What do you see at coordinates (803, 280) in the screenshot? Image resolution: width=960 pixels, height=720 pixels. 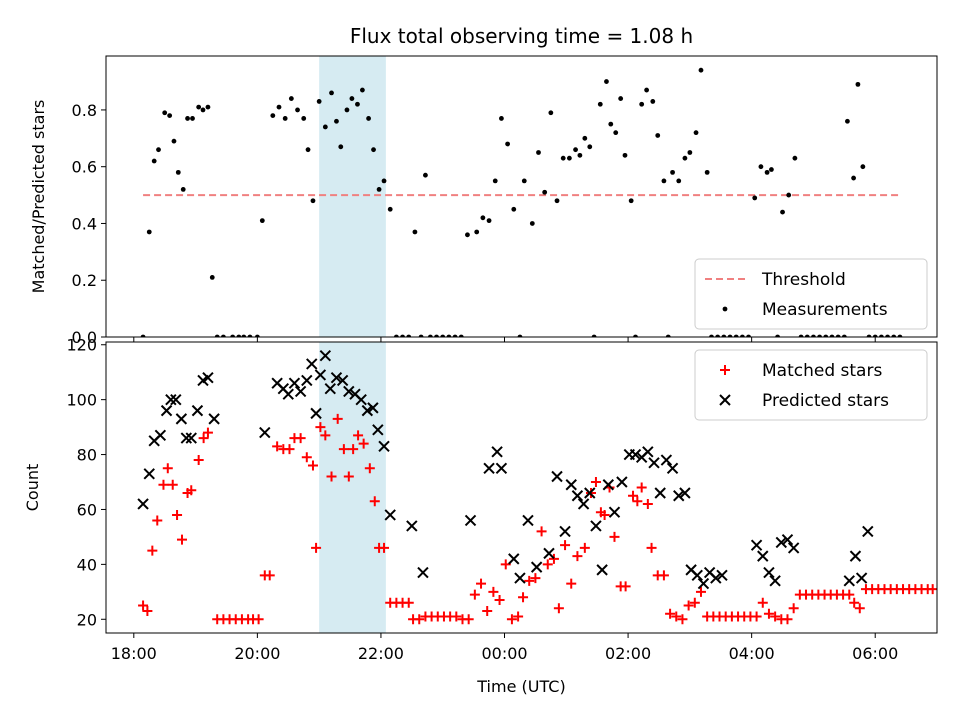 I see `legend-label: Threshold` at bounding box center [803, 280].